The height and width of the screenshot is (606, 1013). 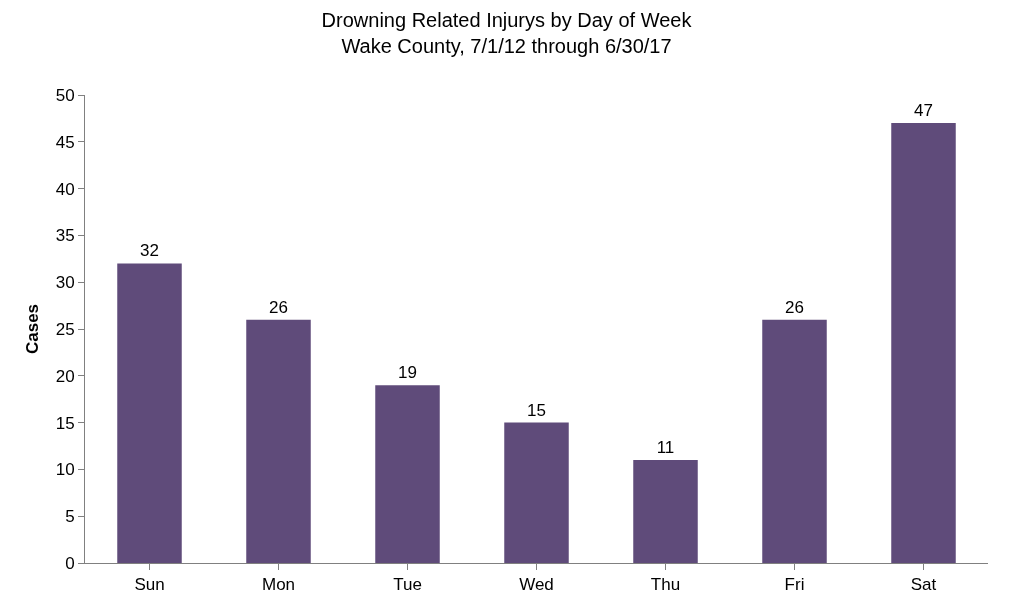 What do you see at coordinates (149, 585) in the screenshot?
I see `x-tick-label: Sun` at bounding box center [149, 585].